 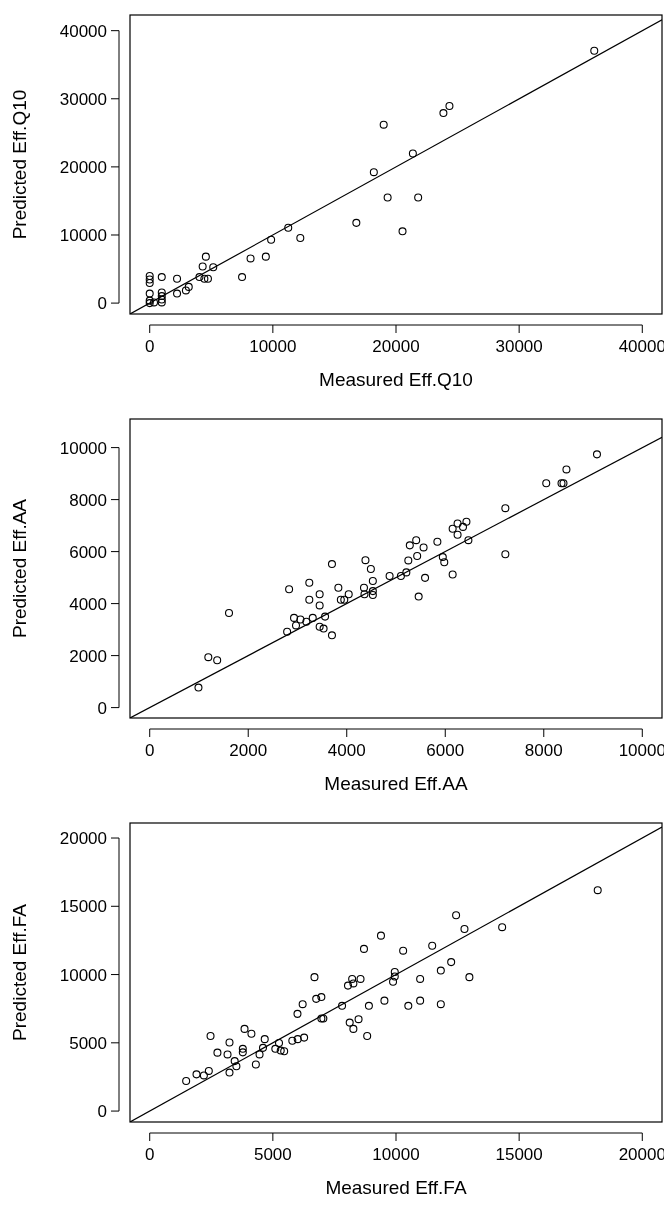 I want to click on x-tick-label: 5000, so click(x=272, y=1154).